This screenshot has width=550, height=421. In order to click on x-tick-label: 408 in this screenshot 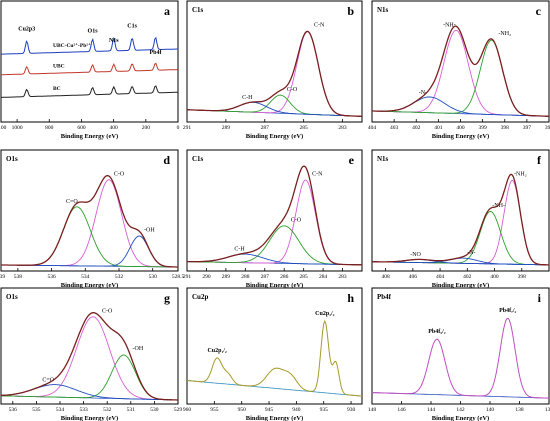, I will do `click(385, 277)`.